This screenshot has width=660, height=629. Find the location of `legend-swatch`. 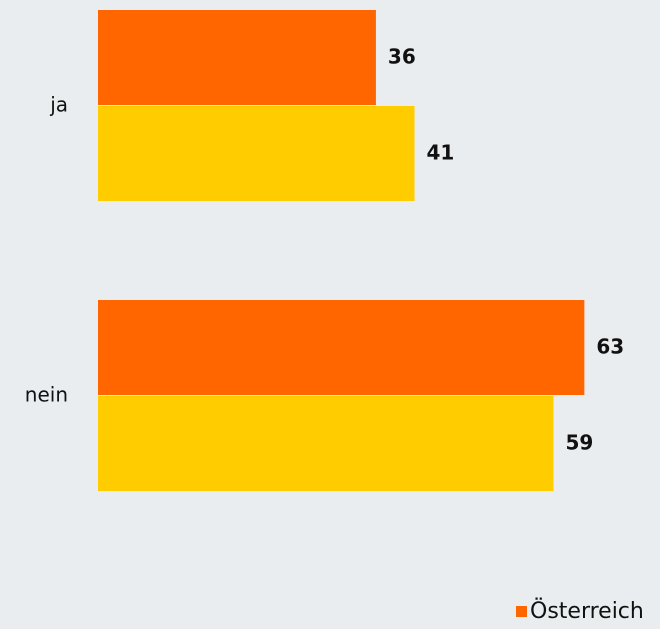

legend-swatch is located at coordinates (521, 611).